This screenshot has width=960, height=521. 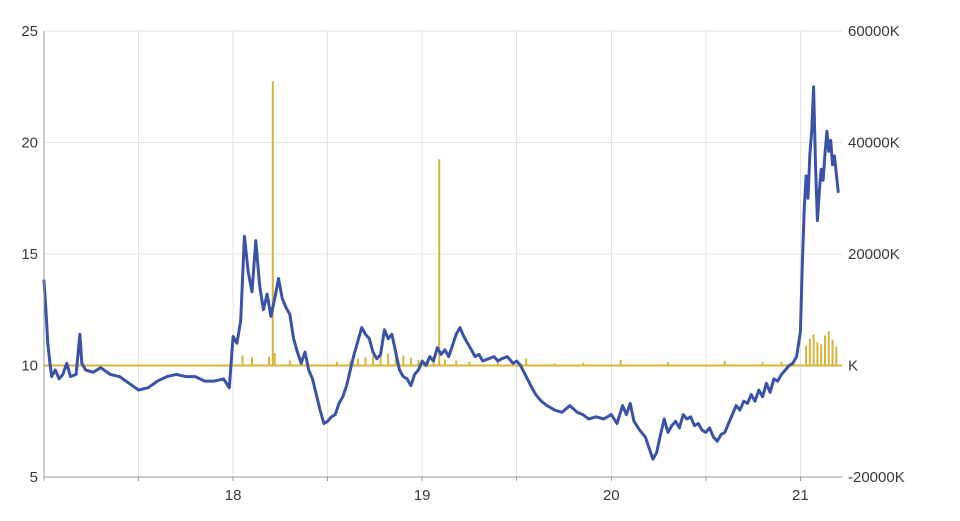 I want to click on x-tick-label: 18, so click(x=233, y=495).